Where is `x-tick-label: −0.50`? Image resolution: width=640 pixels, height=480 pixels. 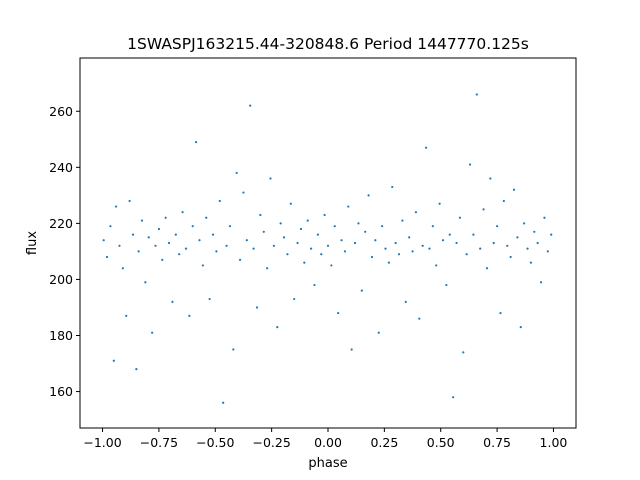 x-tick-label: −0.50 is located at coordinates (215, 442).